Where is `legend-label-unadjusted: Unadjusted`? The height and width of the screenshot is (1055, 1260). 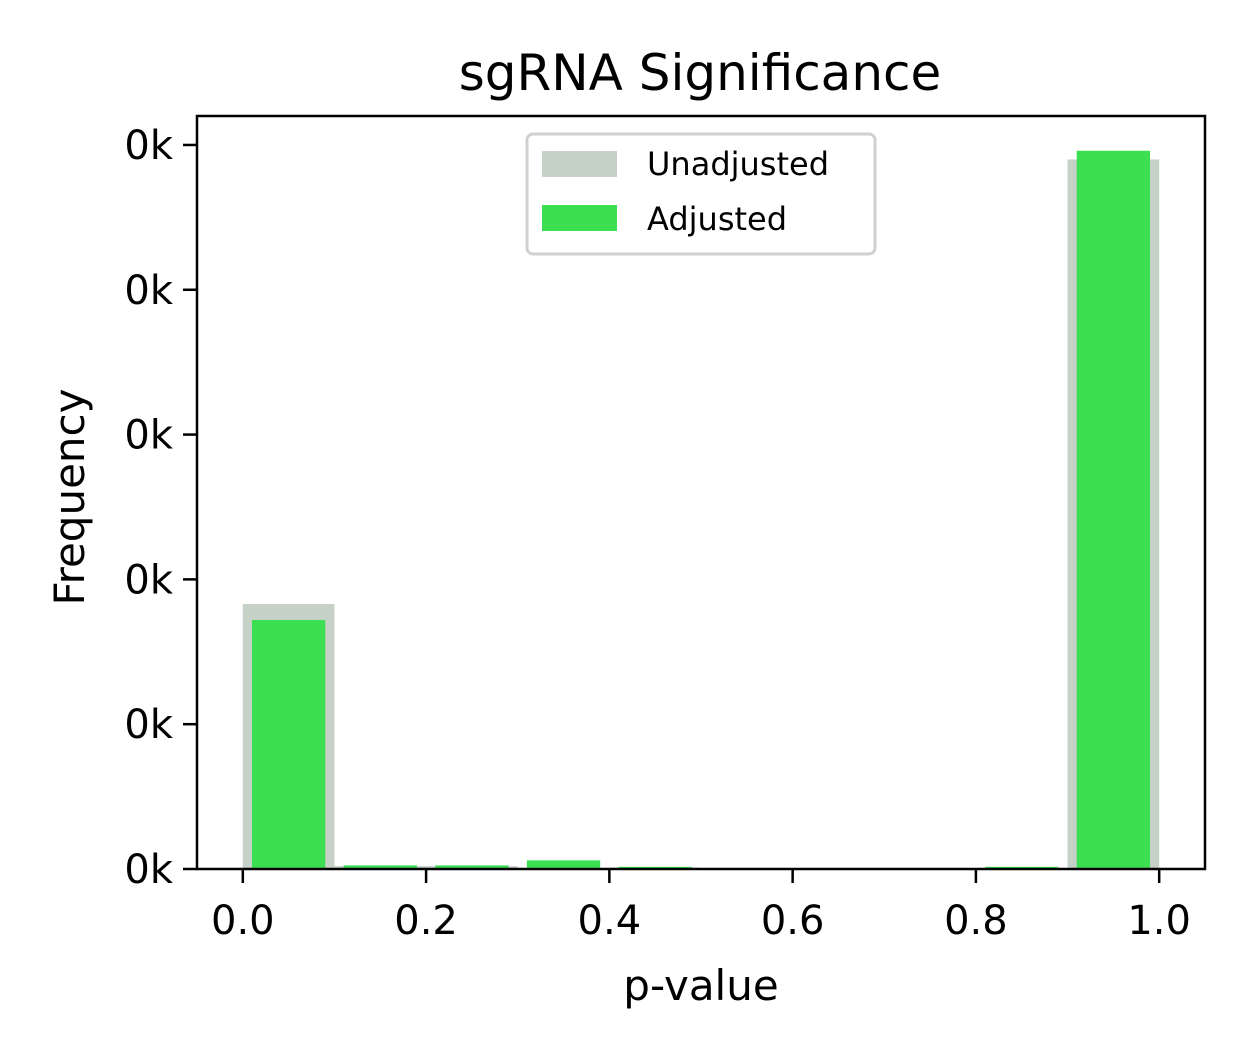
legend-label-unadjusted: Unadjusted is located at coordinates (738, 164).